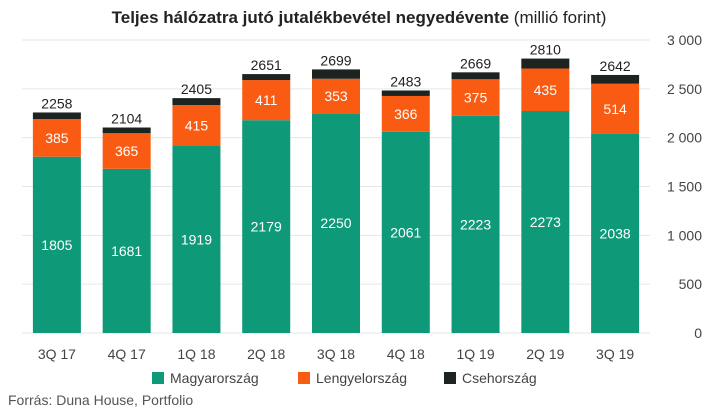 The height and width of the screenshot is (415, 718). I want to click on data-label-lengyelorszag: 435, so click(546, 90).